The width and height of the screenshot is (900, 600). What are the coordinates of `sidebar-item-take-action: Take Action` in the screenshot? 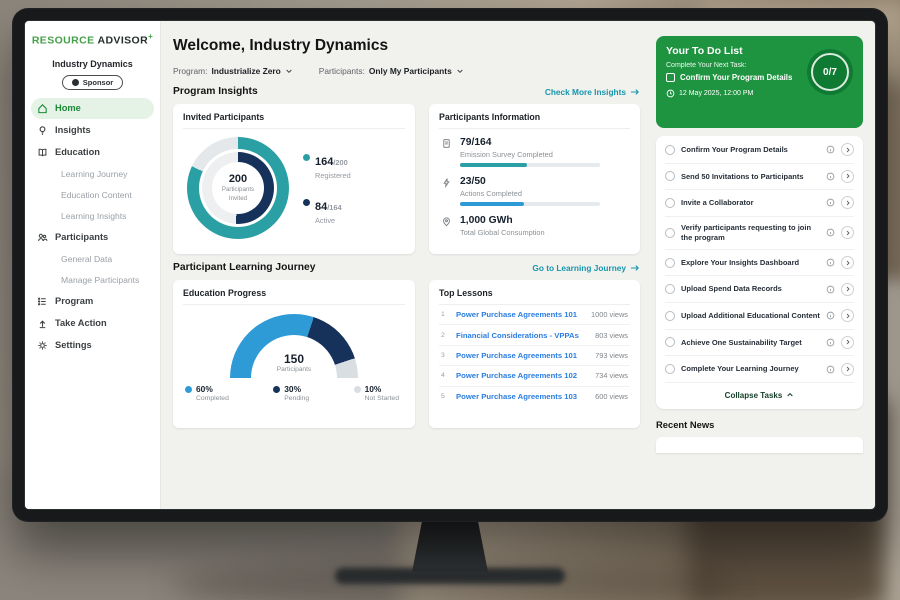 It's located at (92, 323).